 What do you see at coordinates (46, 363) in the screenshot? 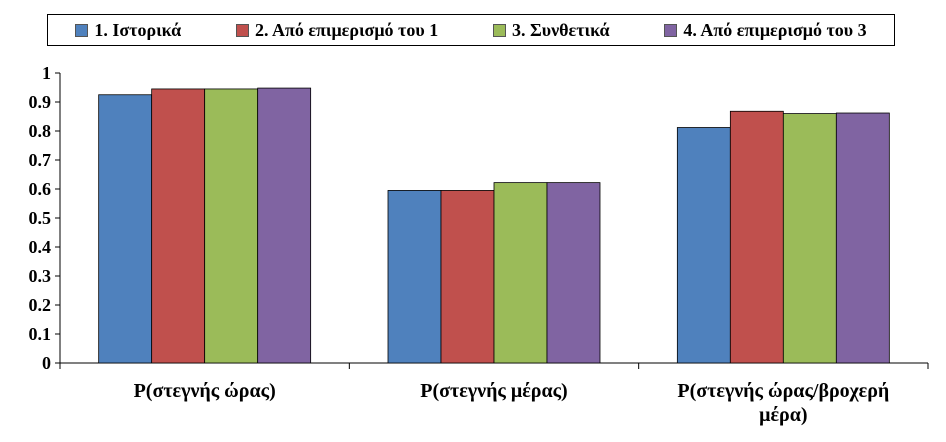
I see `y-tick-label: 0` at bounding box center [46, 363].